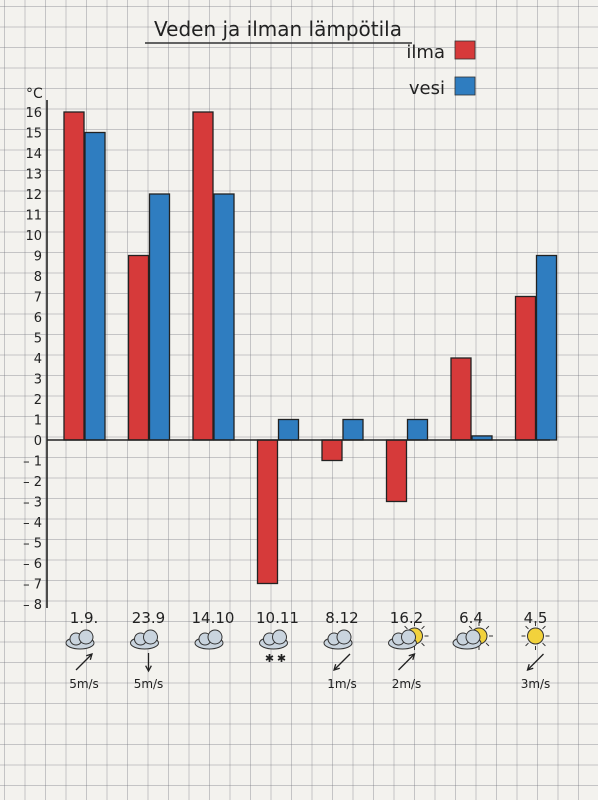  I want to click on y-tick-label: 11, so click(33, 216).